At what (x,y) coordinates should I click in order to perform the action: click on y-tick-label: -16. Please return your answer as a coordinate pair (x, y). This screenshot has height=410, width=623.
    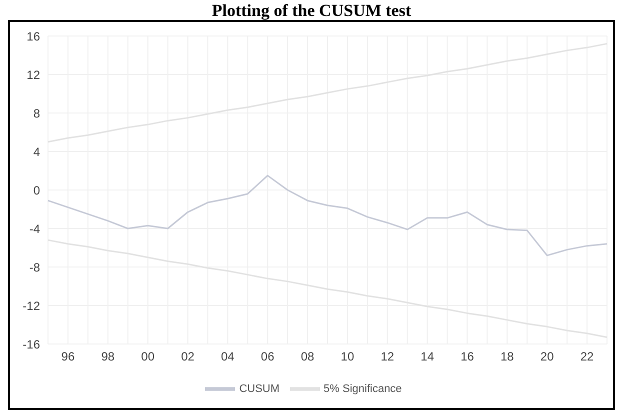
    Looking at the image, I should click on (31, 344).